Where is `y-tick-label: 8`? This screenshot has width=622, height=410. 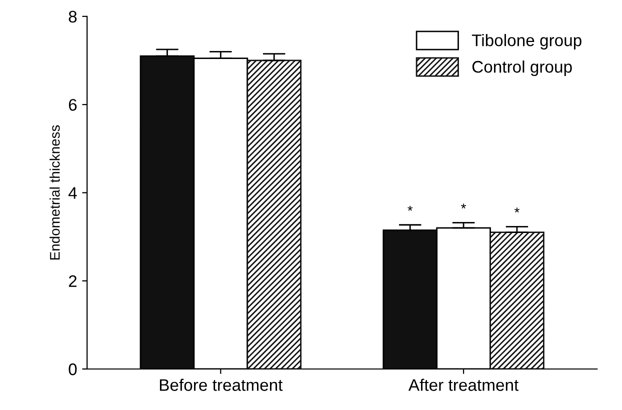
y-tick-label: 8 is located at coordinates (72, 16).